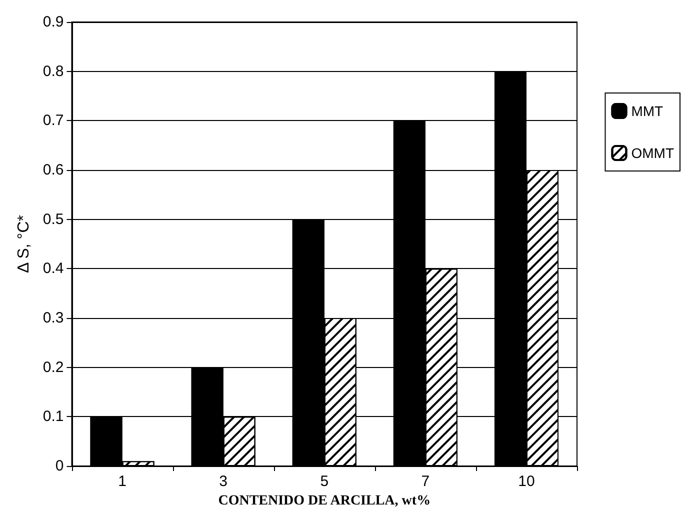  Describe the element at coordinates (53, 170) in the screenshot. I see `y-tick-label: 0.6` at that location.